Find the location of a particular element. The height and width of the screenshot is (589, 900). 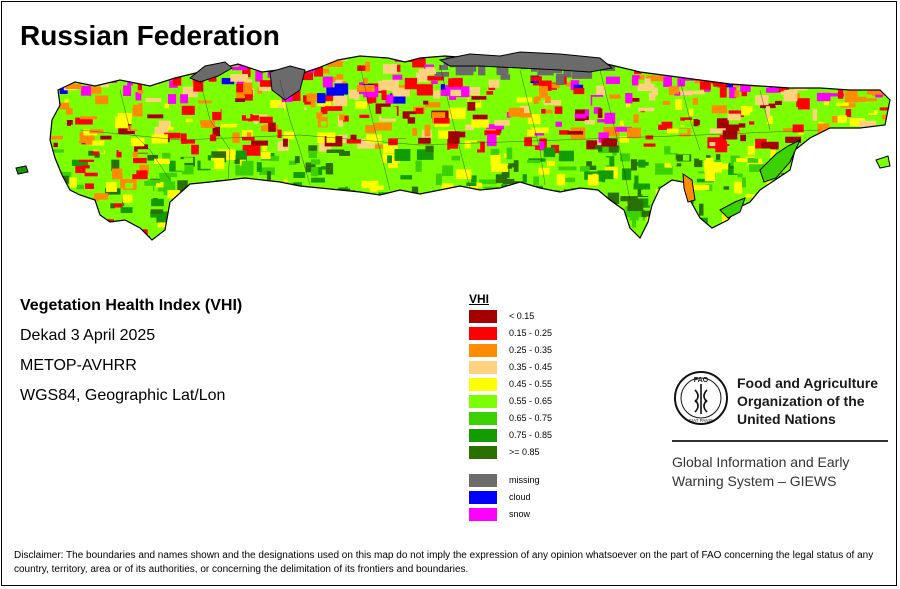

legend-label: 0.75 - 0.85 is located at coordinates (531, 435).